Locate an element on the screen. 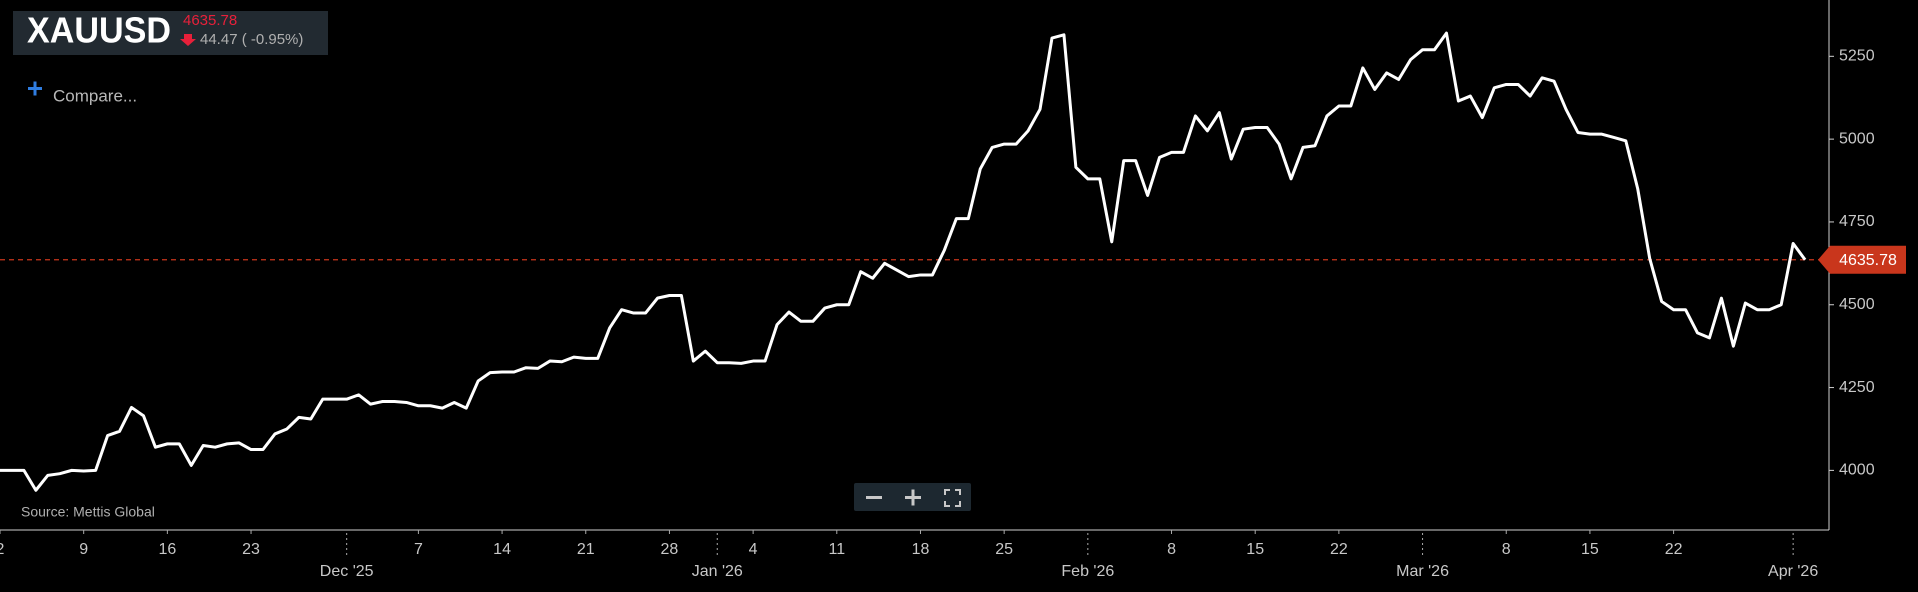 The width and height of the screenshot is (1918, 592). zoom-in is located at coordinates (913, 497).